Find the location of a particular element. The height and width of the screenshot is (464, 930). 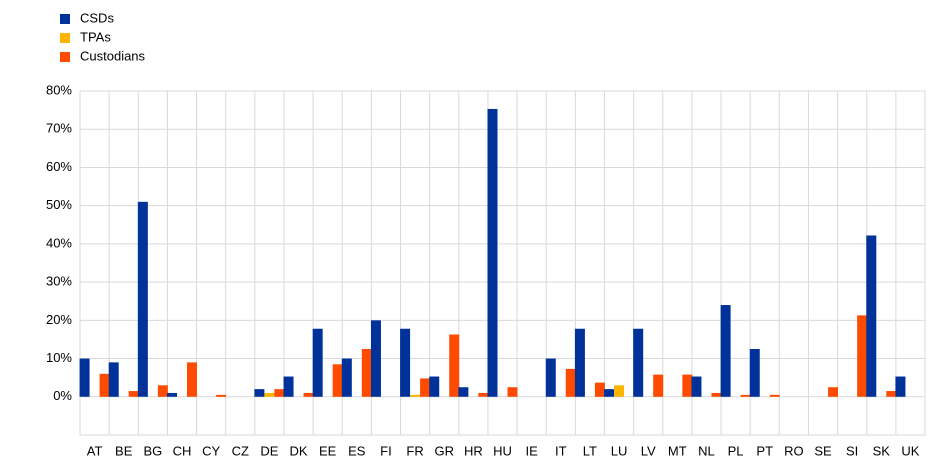

x-tick-label: LV is located at coordinates (648, 450).